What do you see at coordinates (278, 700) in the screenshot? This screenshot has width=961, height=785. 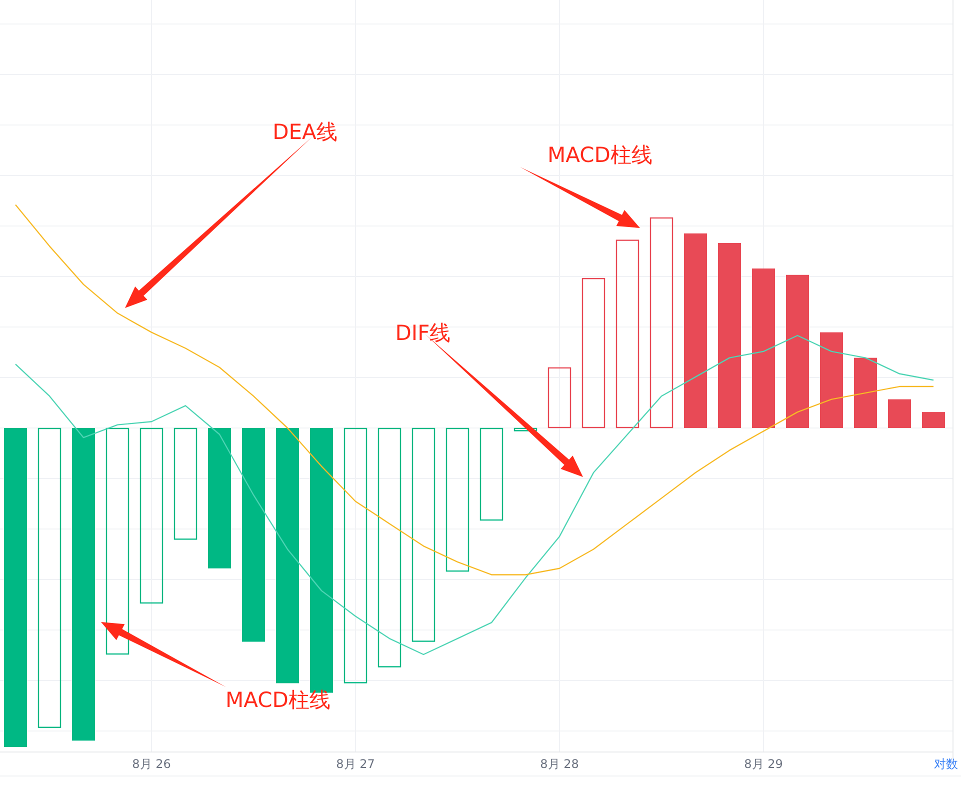 I see `annotation: MACD柱线` at bounding box center [278, 700].